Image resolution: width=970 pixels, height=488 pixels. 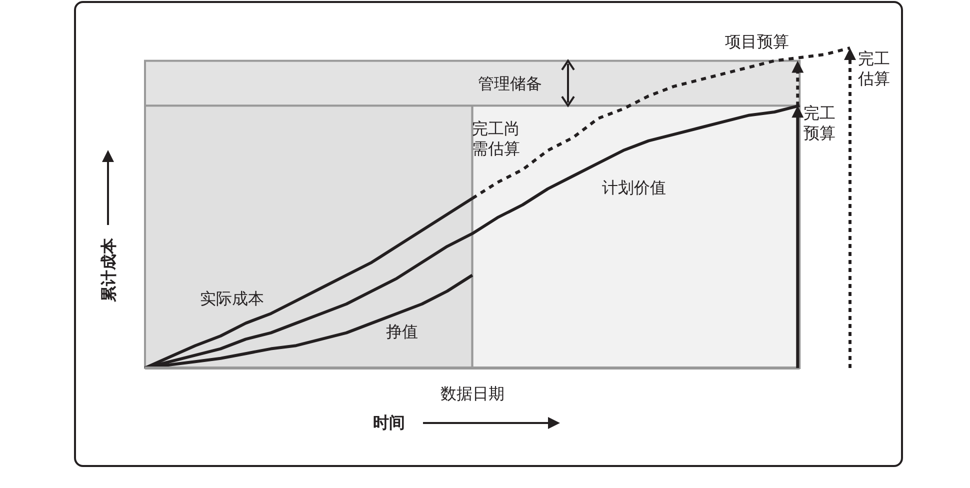 What do you see at coordinates (402, 331) in the screenshot?
I see `series-label: 挣值` at bounding box center [402, 331].